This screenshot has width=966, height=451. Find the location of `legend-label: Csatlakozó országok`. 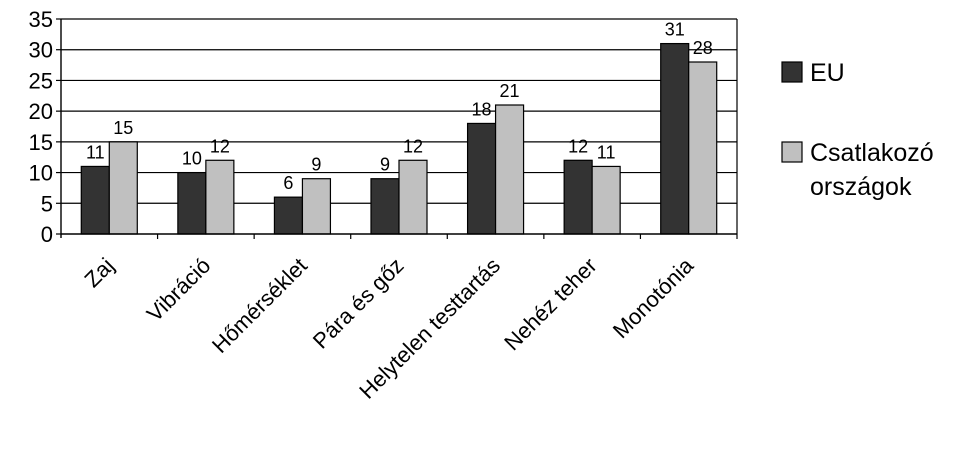

legend-label: Csatlakozó országok is located at coordinates (872, 170).